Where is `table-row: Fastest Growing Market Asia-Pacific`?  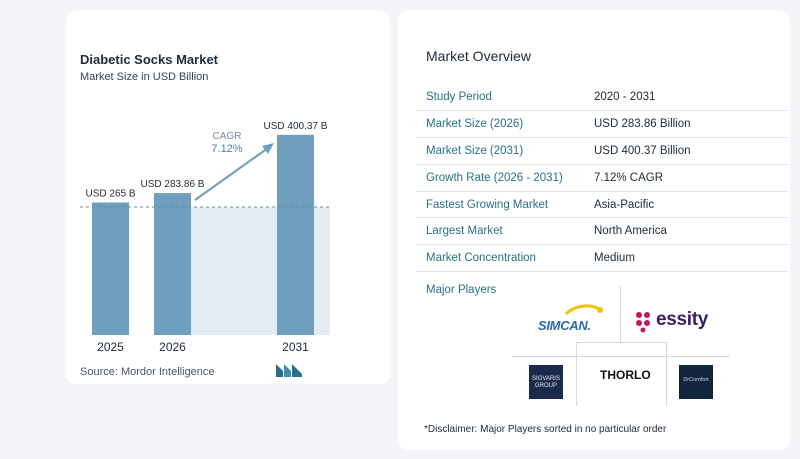 table-row: Fastest Growing Market Asia-Pacific is located at coordinates (602, 205).